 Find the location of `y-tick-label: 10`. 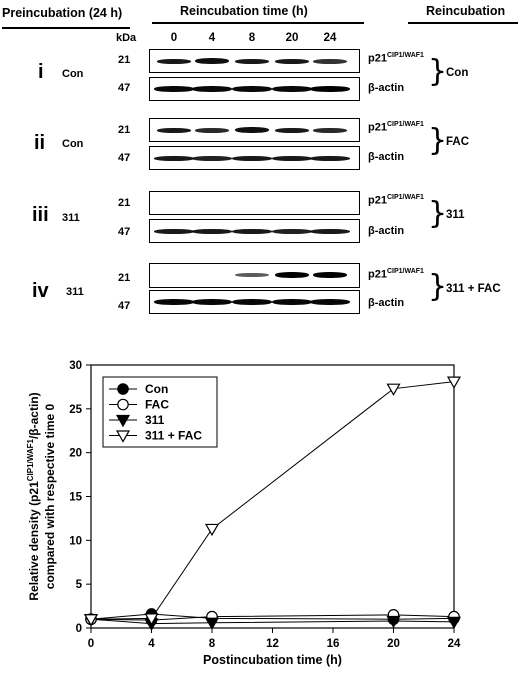

y-tick-label: 10 is located at coordinates (75, 541).